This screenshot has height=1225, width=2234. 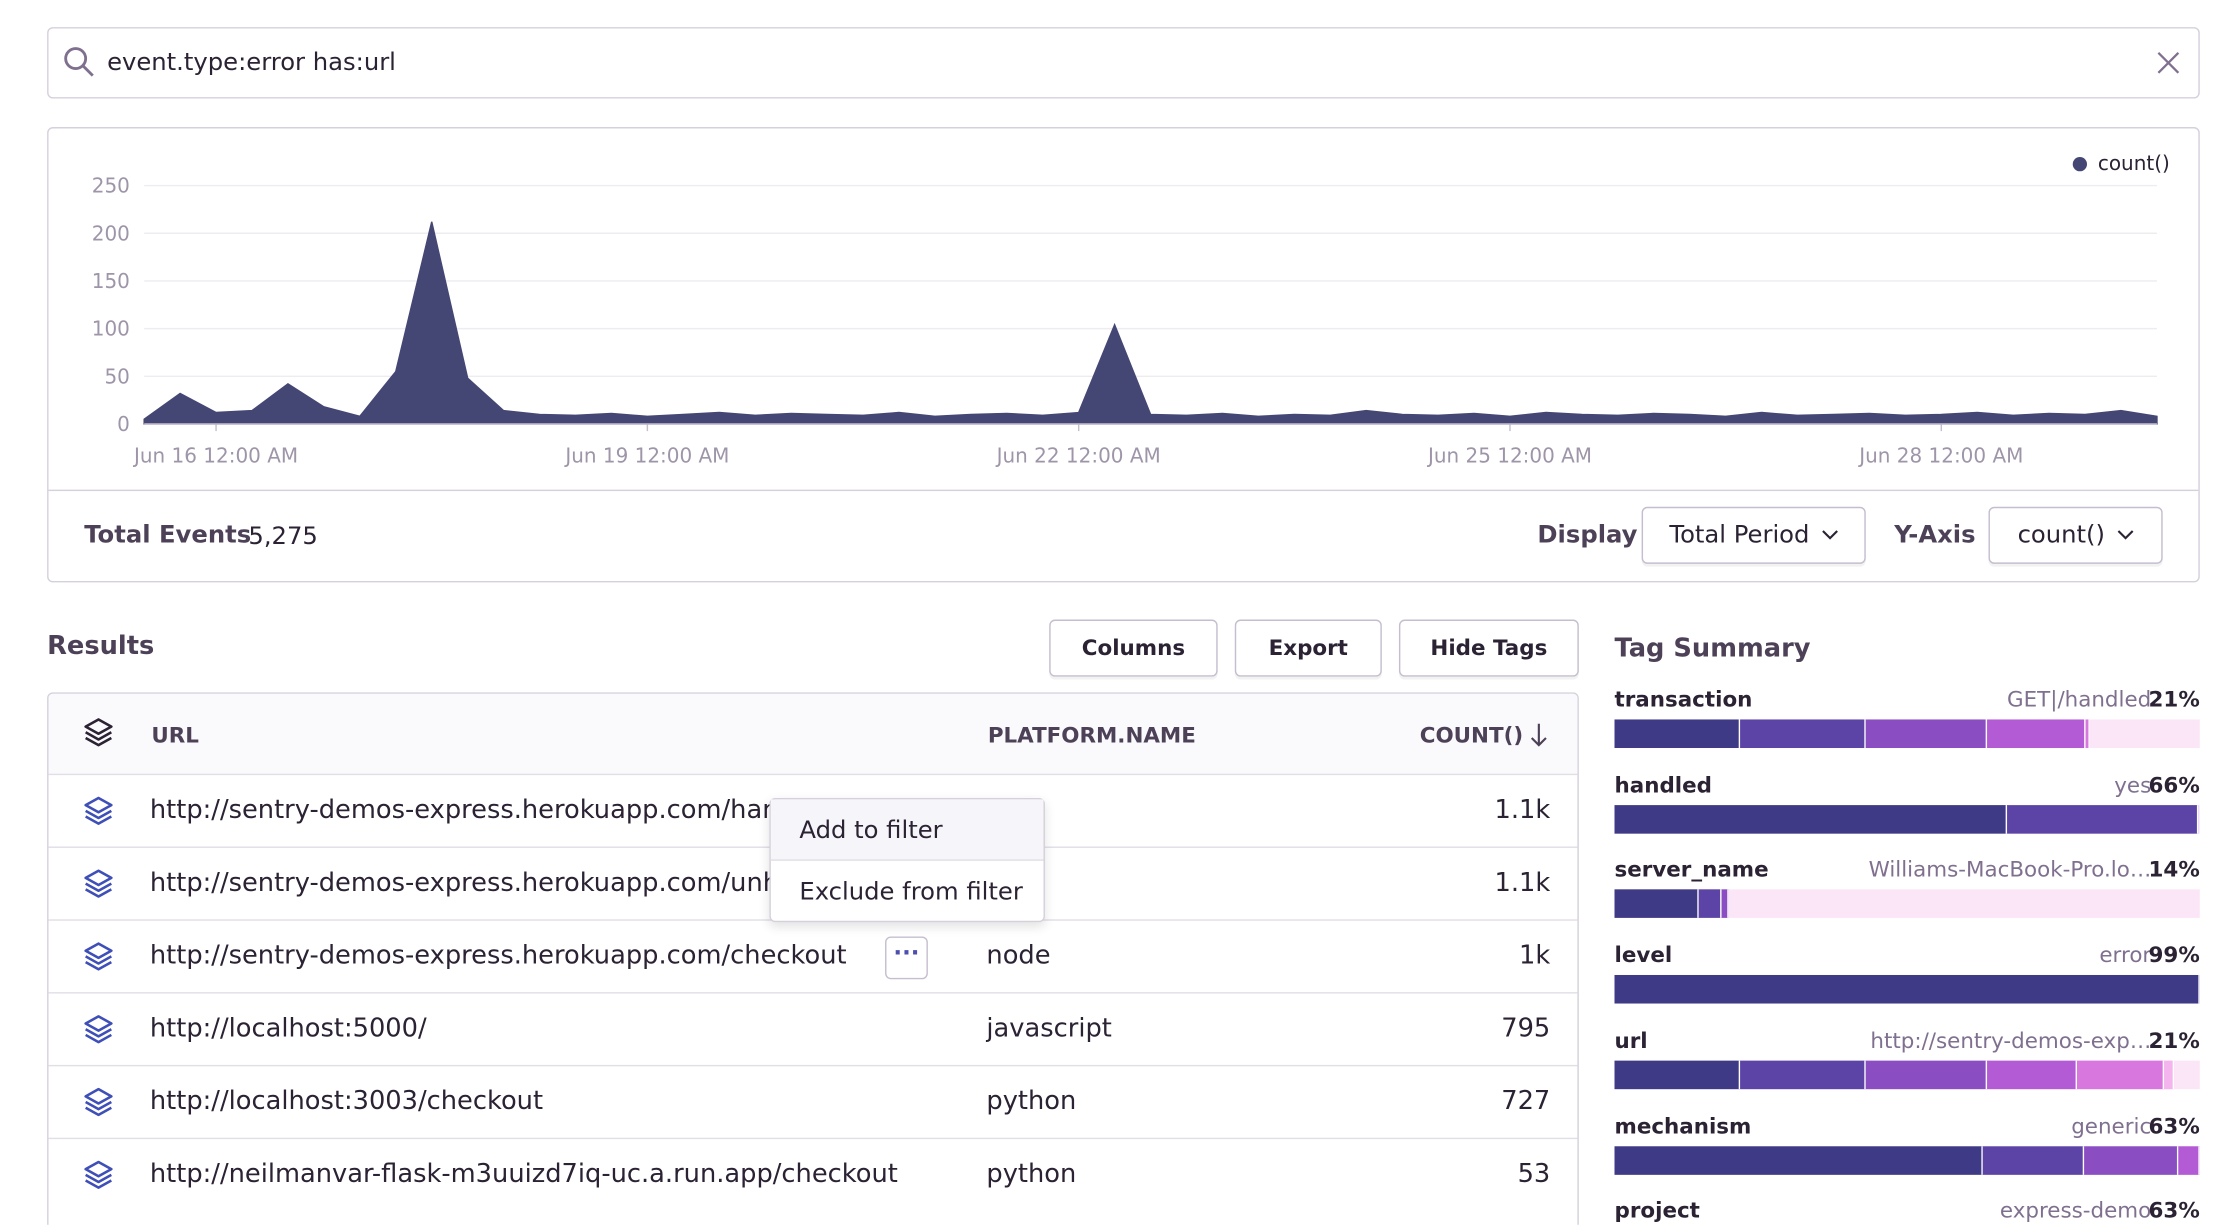 What do you see at coordinates (2174, 1126) in the screenshot?
I see `tag-percent: 63%` at bounding box center [2174, 1126].